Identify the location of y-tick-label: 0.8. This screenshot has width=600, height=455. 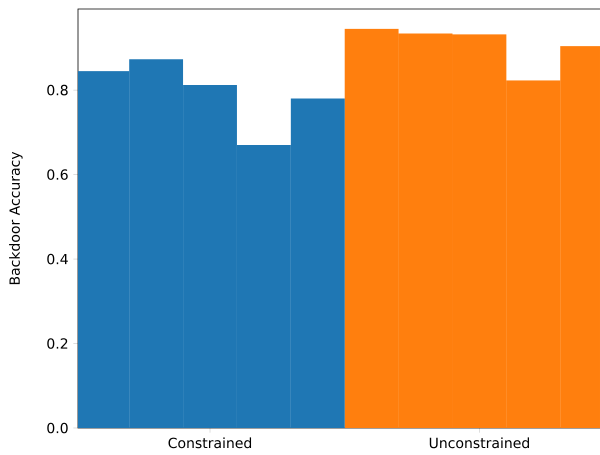
(57, 90).